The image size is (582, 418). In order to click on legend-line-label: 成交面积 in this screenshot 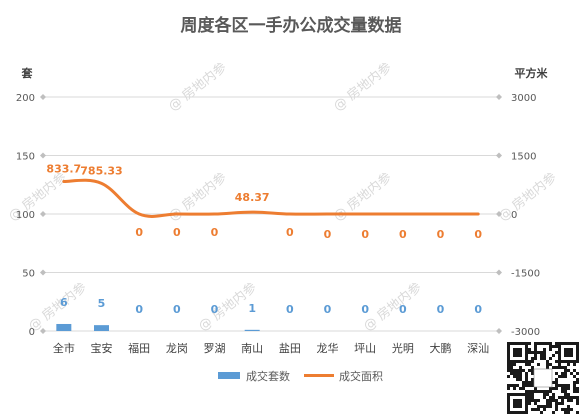, I will do `click(361, 376)`.